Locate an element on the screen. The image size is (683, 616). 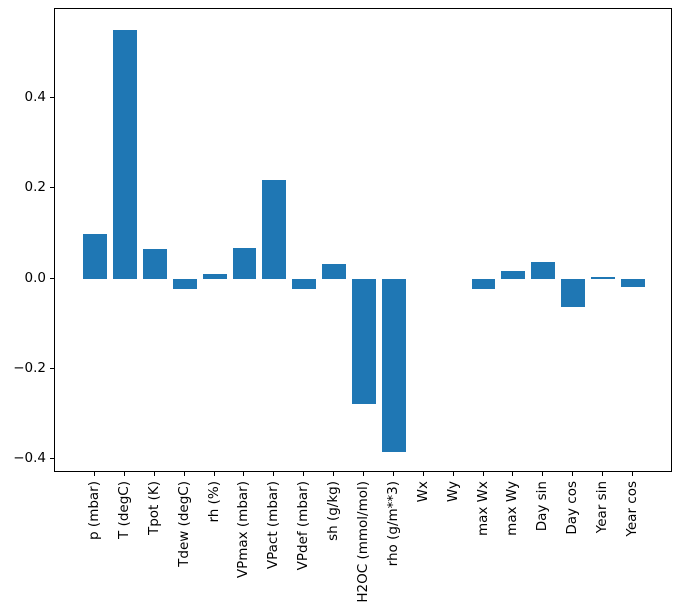
y-tick-label: 0.4 is located at coordinates (35, 97).